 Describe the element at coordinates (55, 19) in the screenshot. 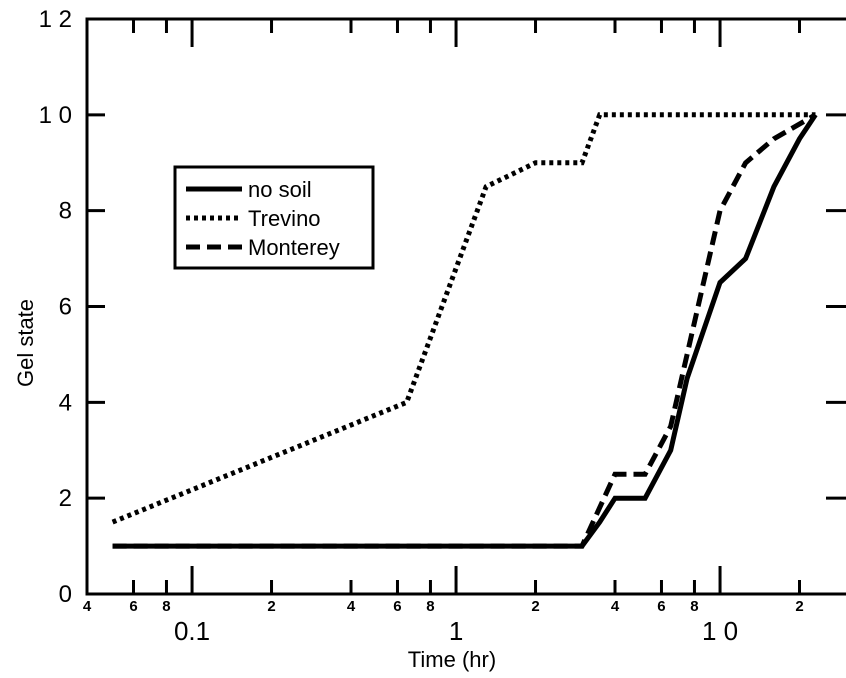

I see `y-tick-label: 1 2` at that location.